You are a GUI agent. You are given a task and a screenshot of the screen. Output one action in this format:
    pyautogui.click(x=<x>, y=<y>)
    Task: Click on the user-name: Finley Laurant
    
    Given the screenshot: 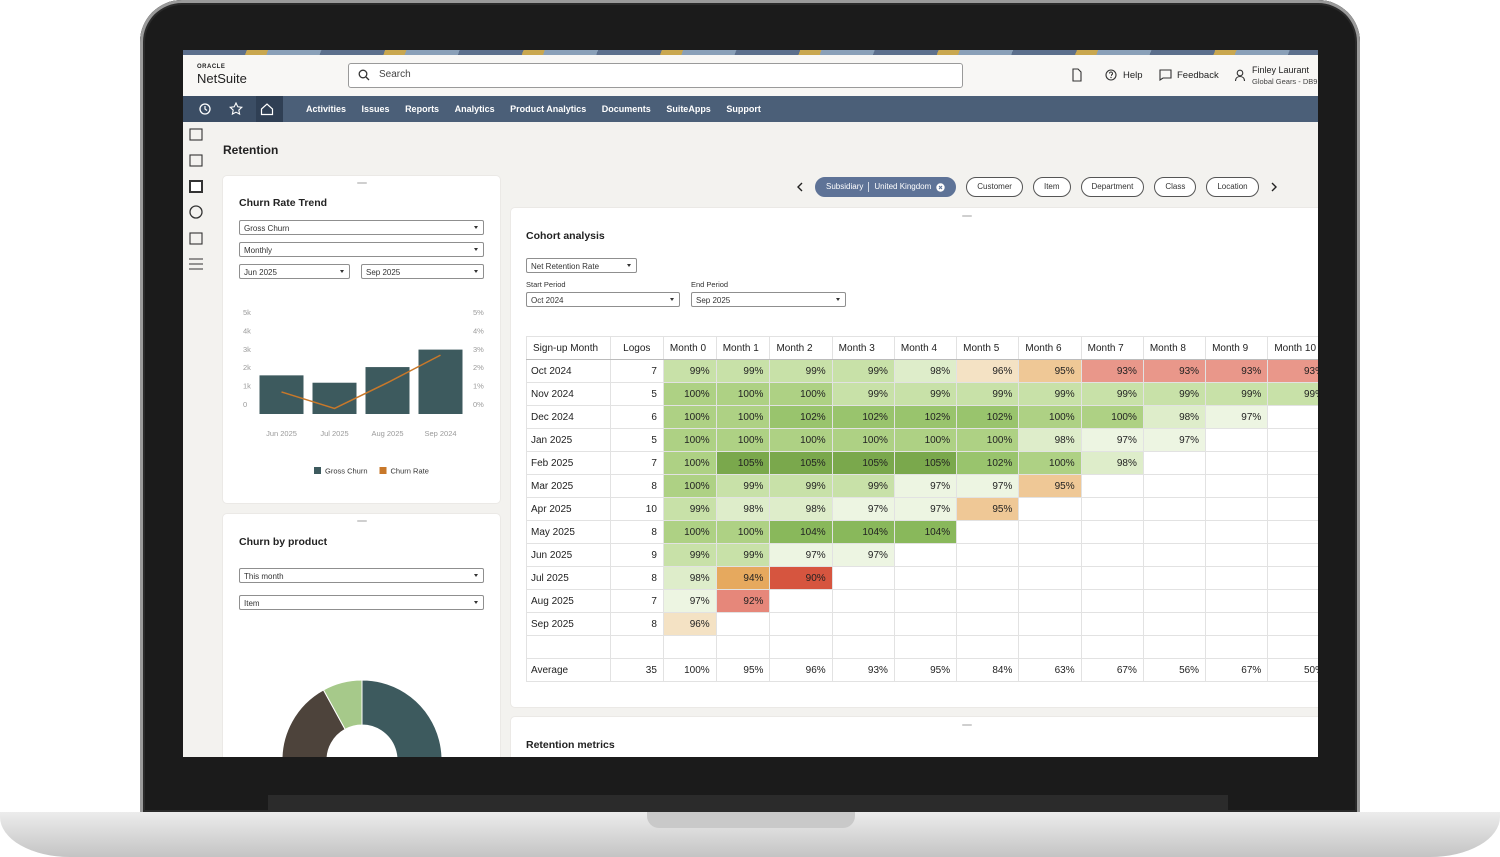 What is the action you would take?
    pyautogui.click(x=1281, y=70)
    